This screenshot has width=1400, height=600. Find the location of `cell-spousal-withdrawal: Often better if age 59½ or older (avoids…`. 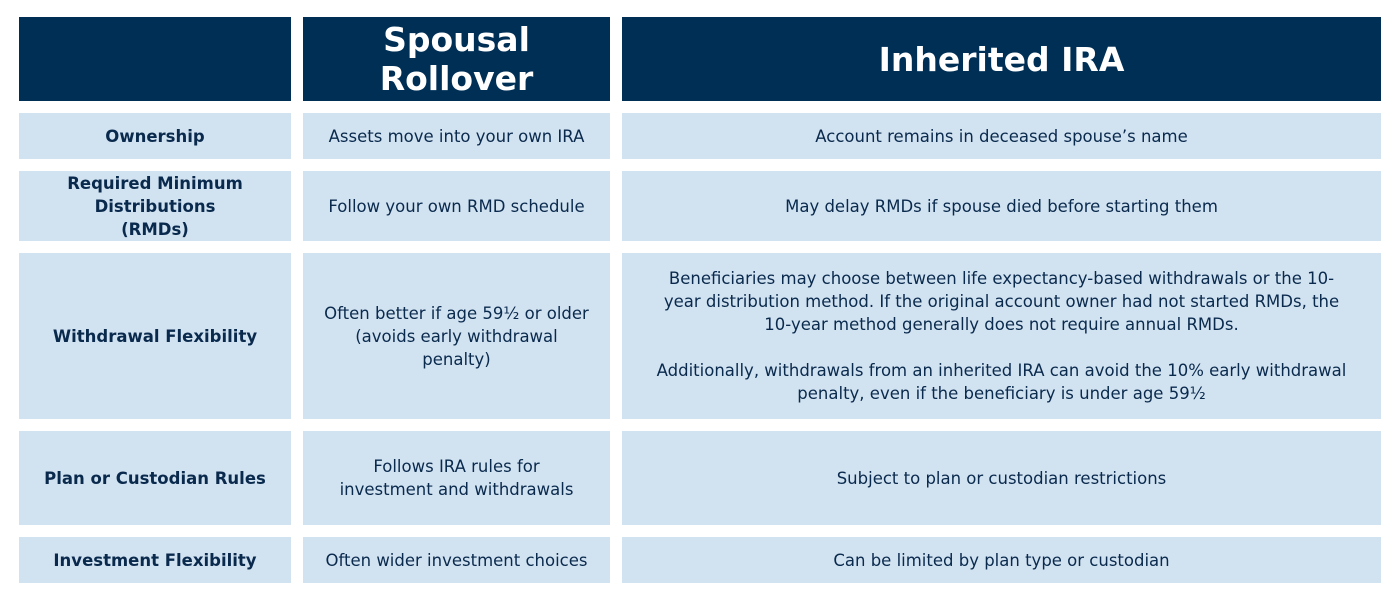

cell-spousal-withdrawal: Often better if age 59½ or older (avoids… is located at coordinates (456, 336).